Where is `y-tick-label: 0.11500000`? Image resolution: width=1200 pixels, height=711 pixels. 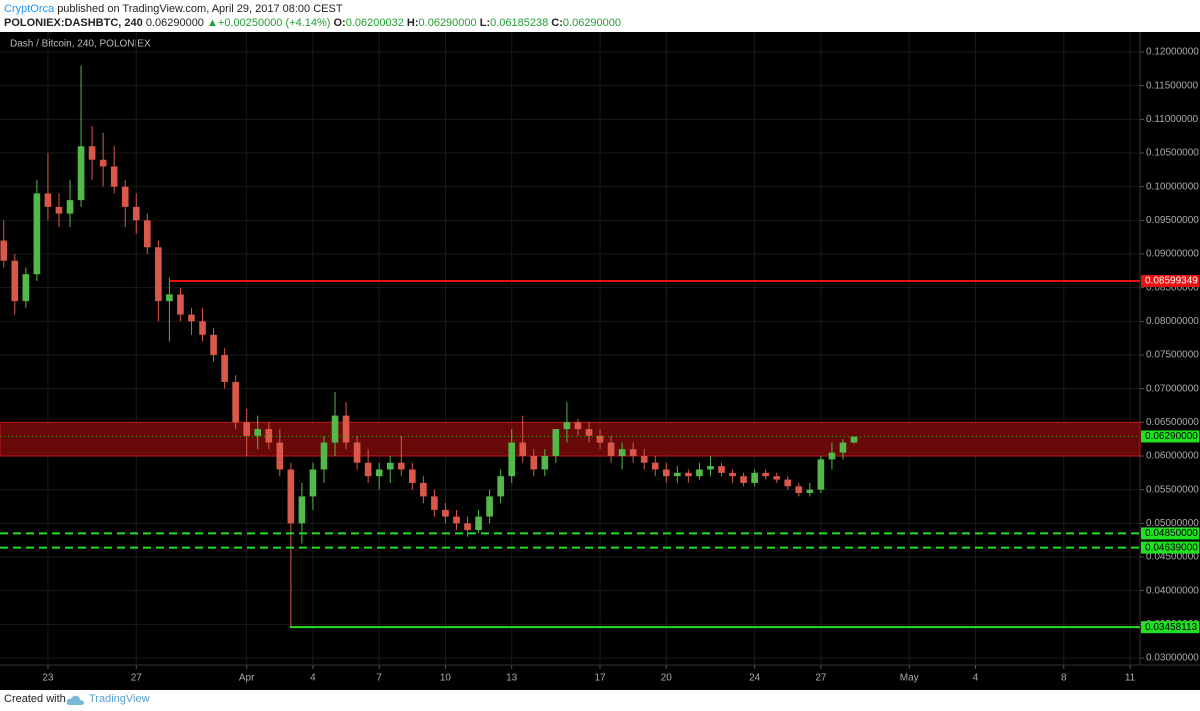 y-tick-label: 0.11500000 is located at coordinates (1172, 85).